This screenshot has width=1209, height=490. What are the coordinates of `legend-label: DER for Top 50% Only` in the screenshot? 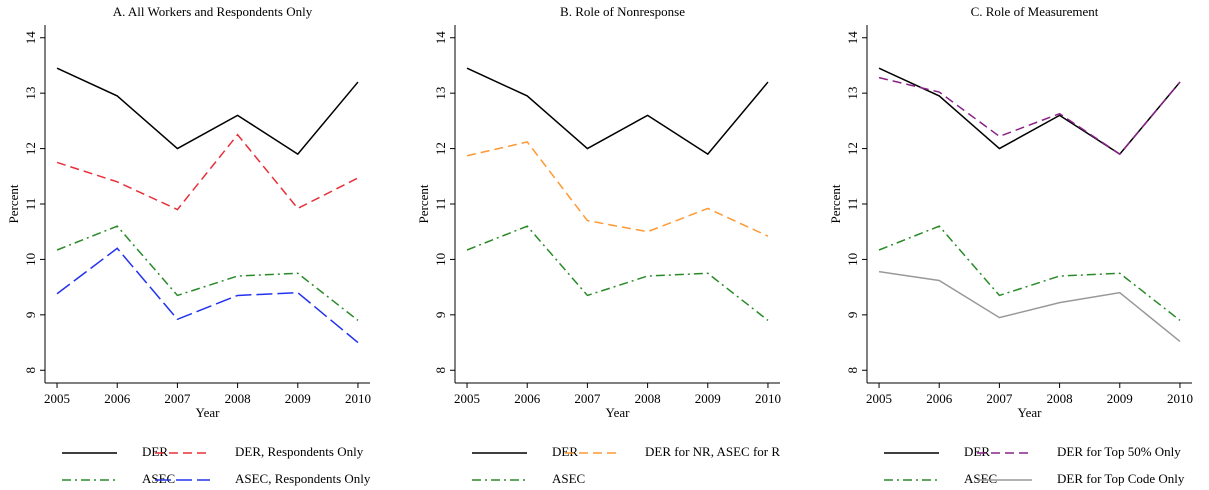 It's located at (1119, 451).